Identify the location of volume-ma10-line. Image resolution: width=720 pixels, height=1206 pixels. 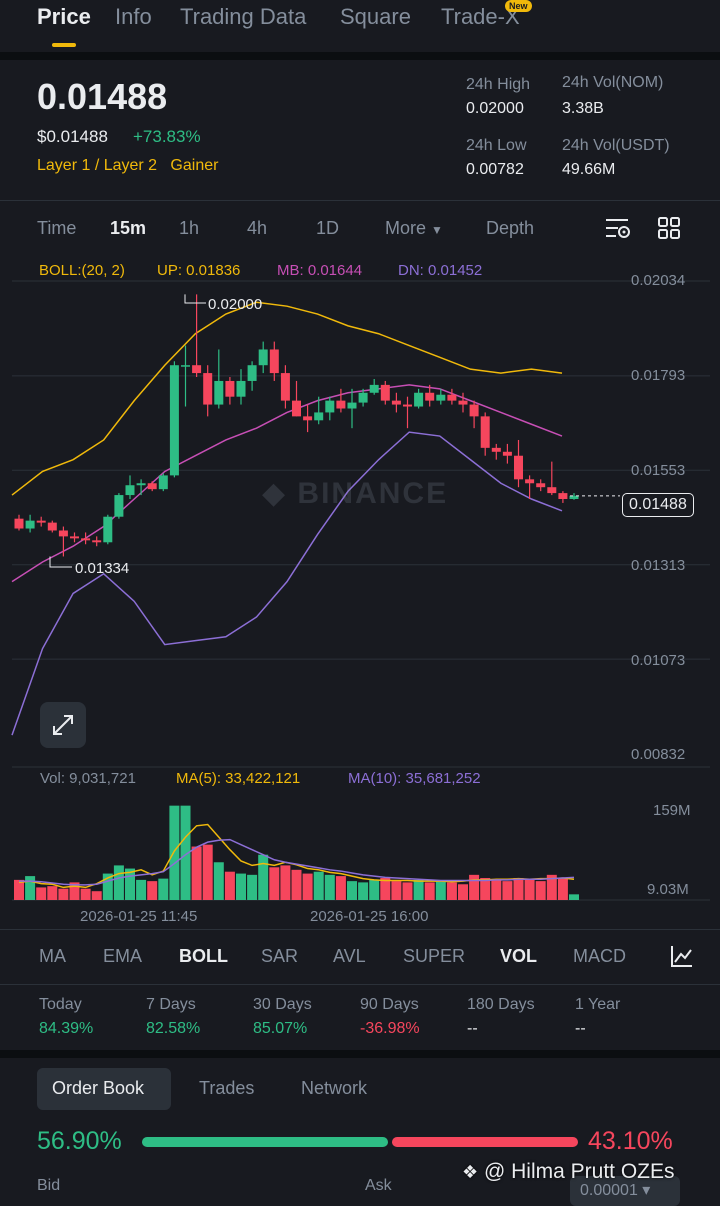
(297, 862).